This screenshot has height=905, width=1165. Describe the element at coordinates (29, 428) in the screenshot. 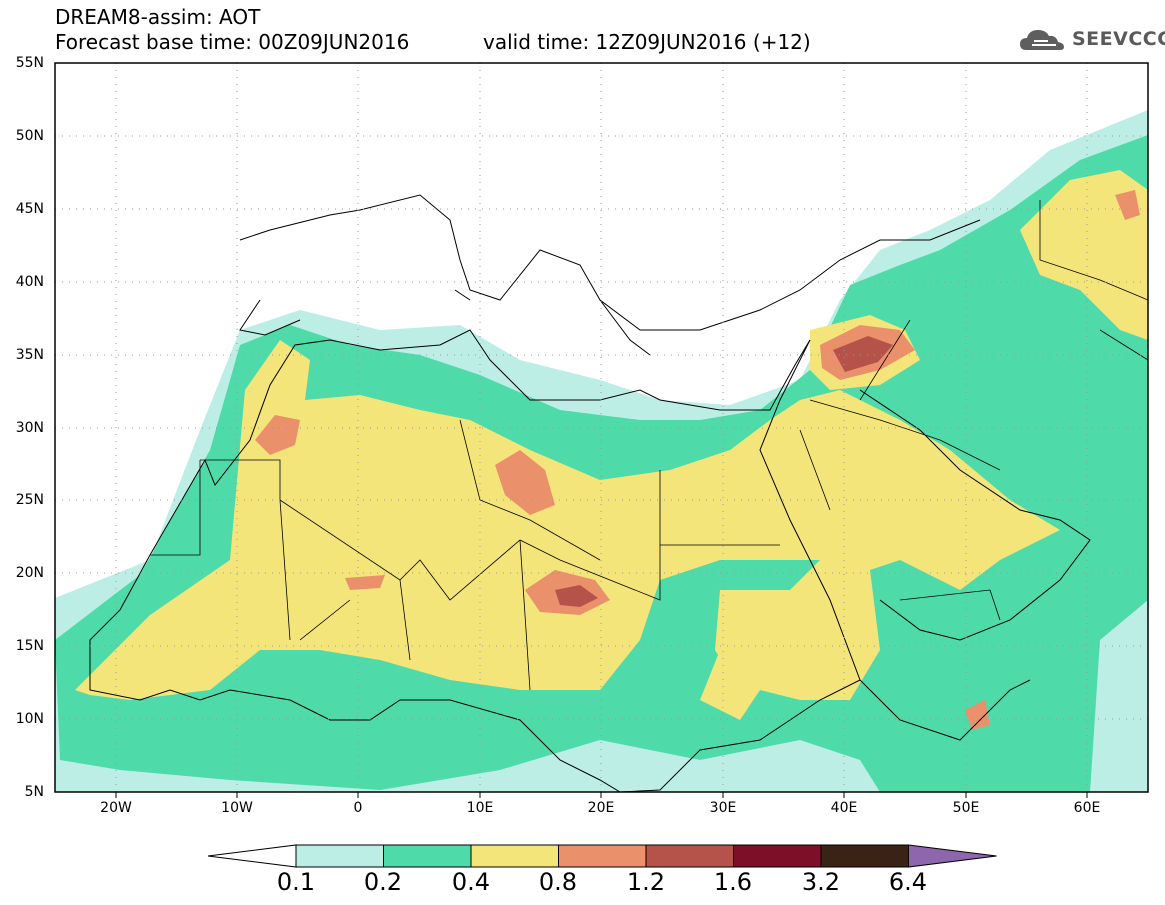

I see `lat-label: 30N` at that location.